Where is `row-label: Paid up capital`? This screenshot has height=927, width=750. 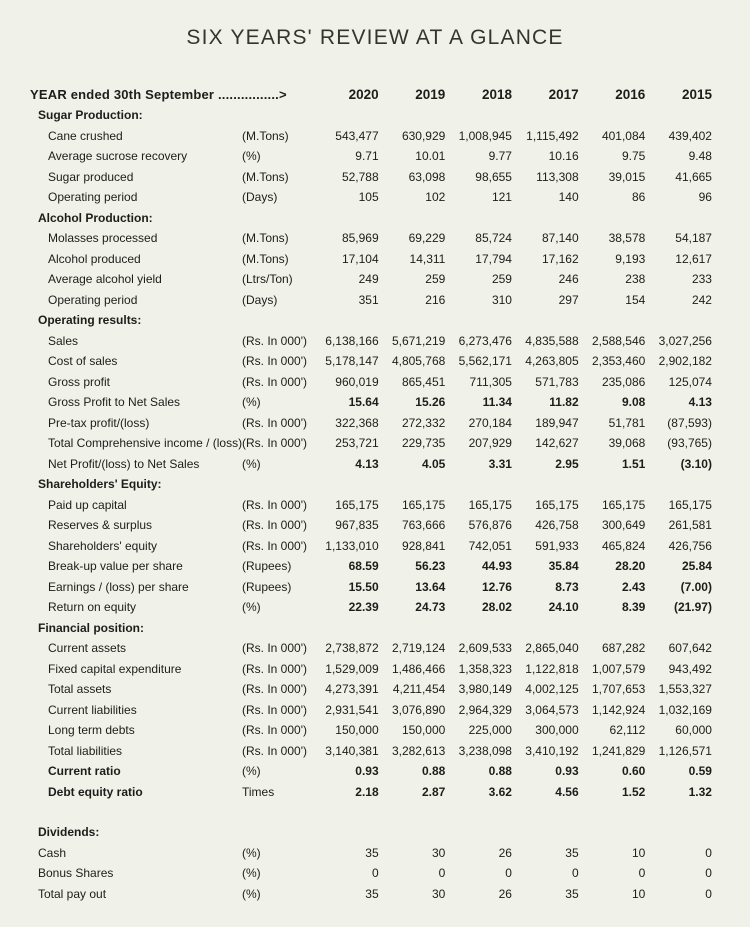
row-label: Paid up capital is located at coordinates (87, 504).